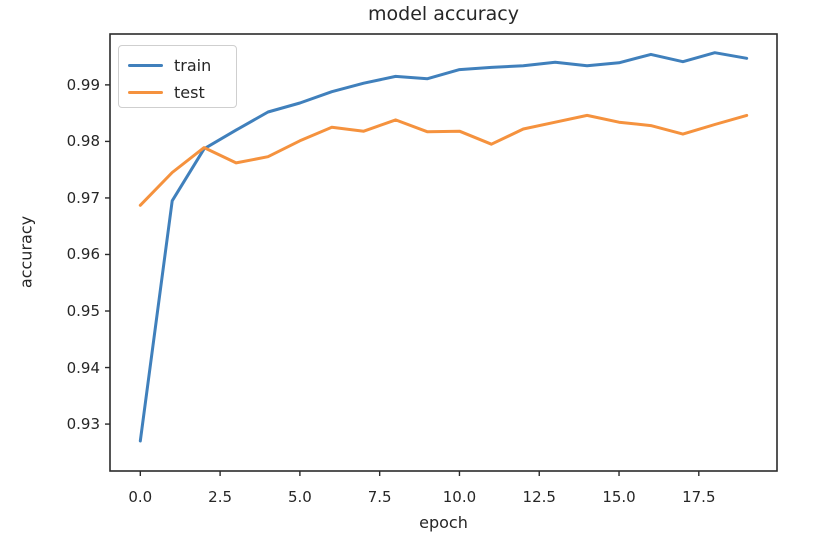  I want to click on y-tick-label: 0.99, so click(83, 84).